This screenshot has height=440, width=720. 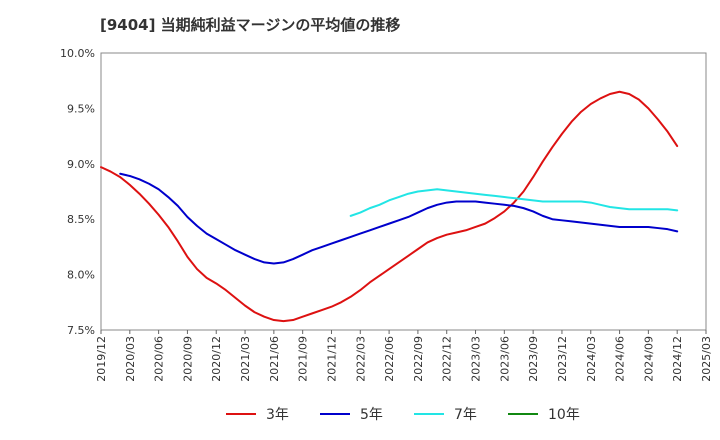 What do you see at coordinates (360, 359) in the screenshot?
I see `x-tick-label: 2022/03` at bounding box center [360, 359].